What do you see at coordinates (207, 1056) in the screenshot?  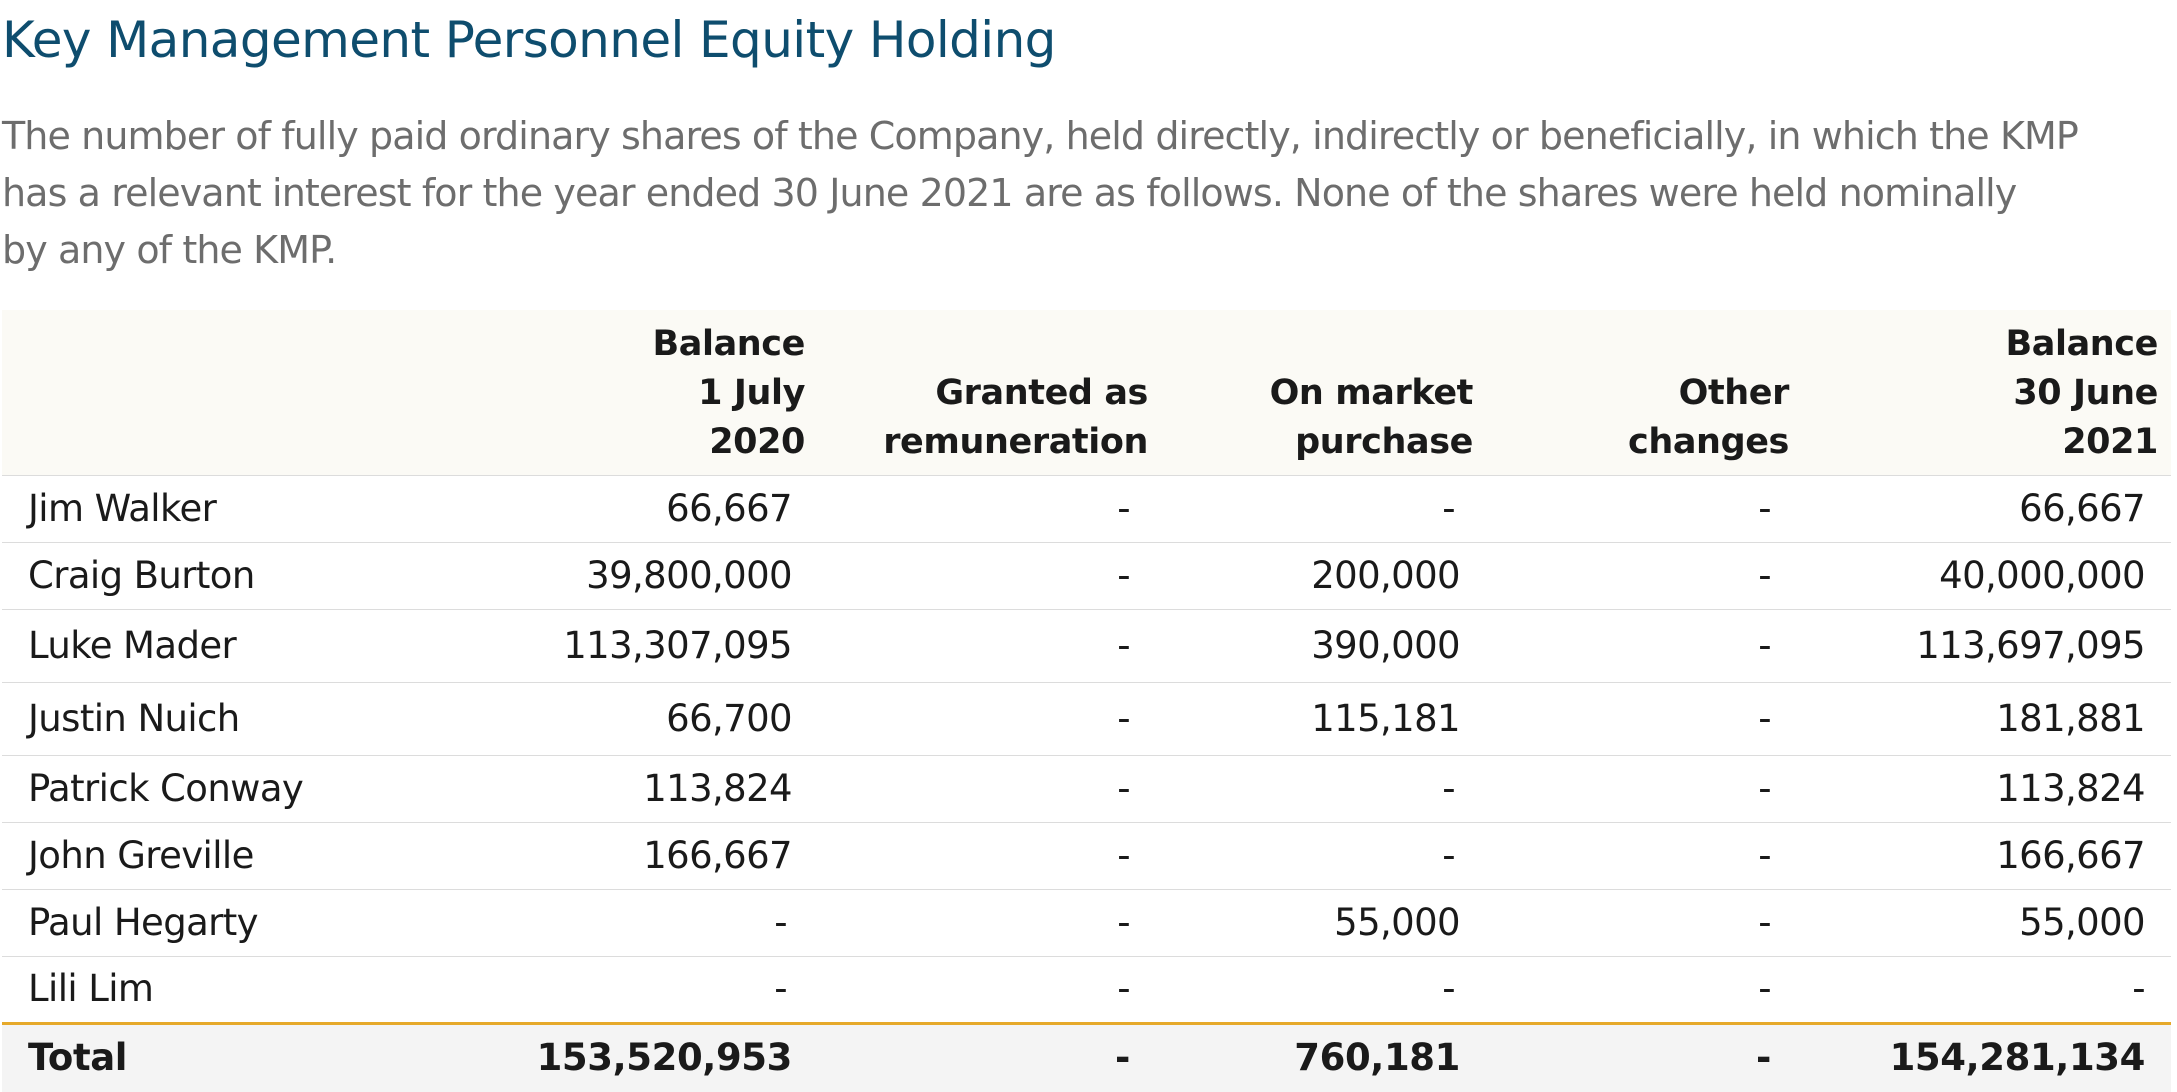 I see `total-label: Total` at bounding box center [207, 1056].